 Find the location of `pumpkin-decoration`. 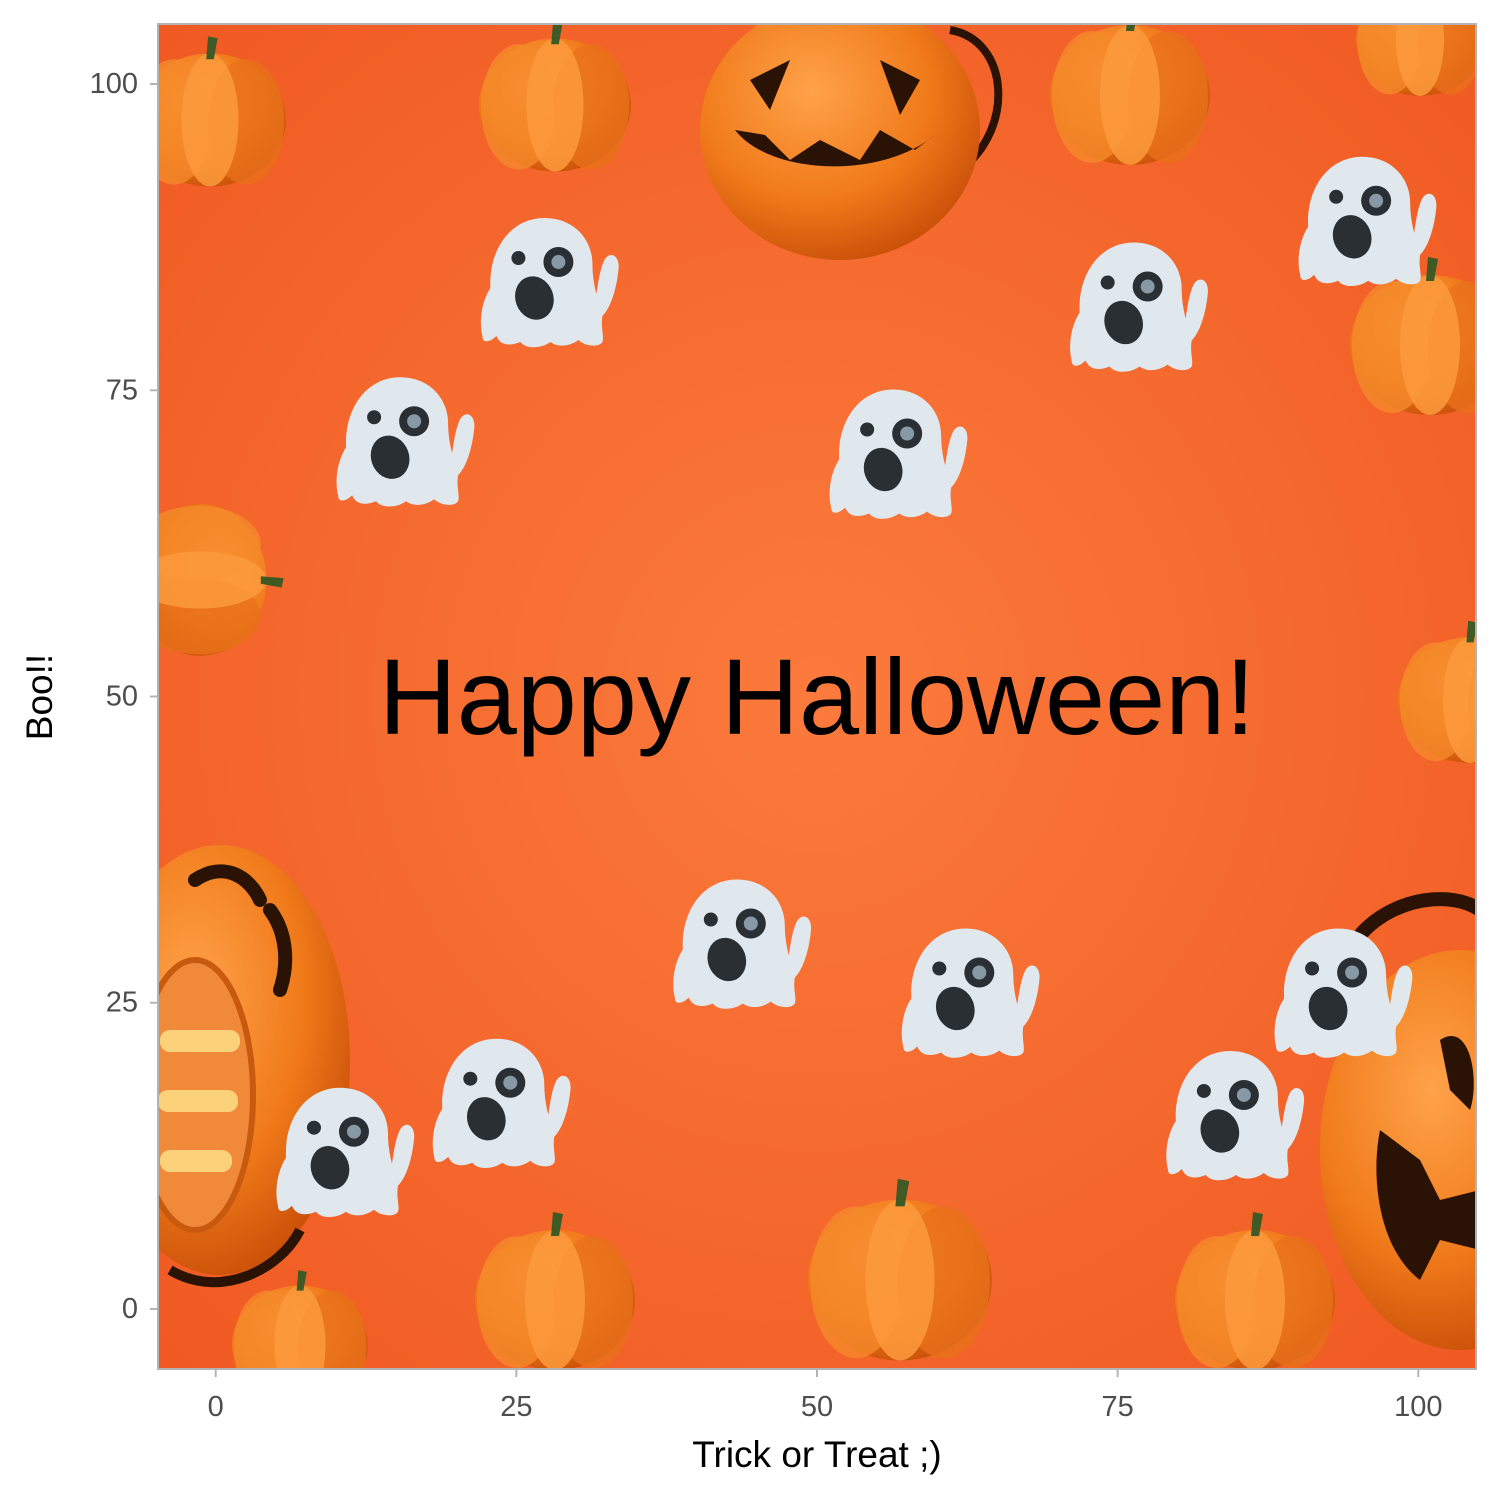

pumpkin-decoration is located at coordinates (1416, 60).